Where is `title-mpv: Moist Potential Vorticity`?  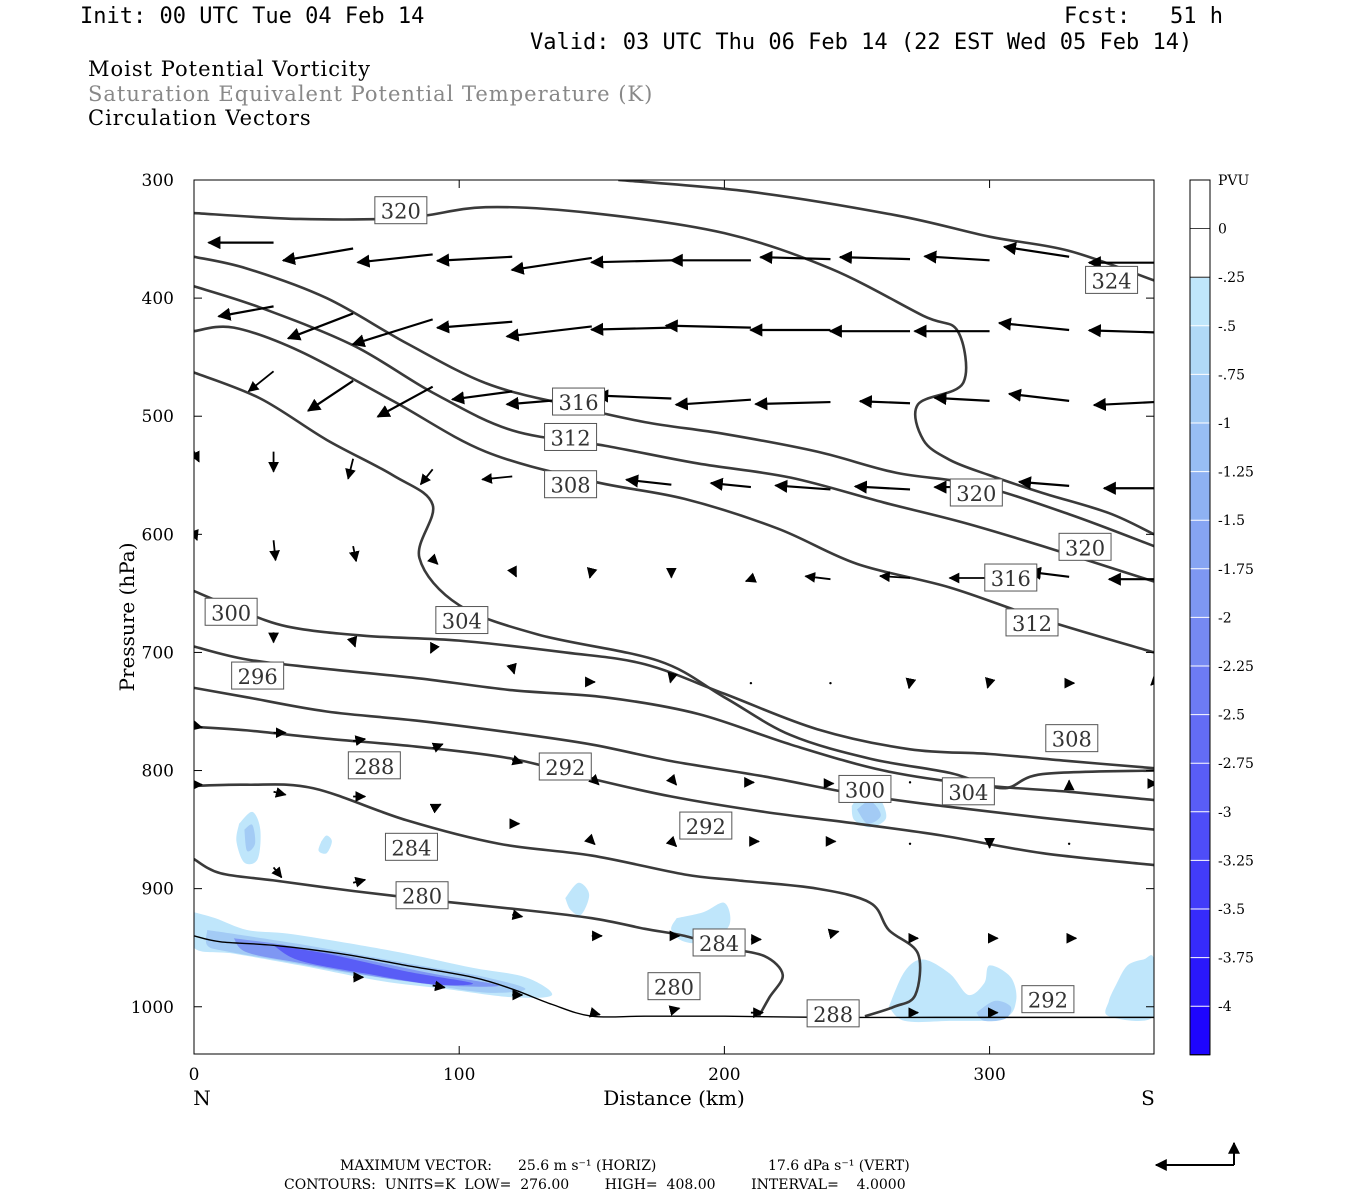
title-mpv: Moist Potential Vorticity is located at coordinates (229, 69).